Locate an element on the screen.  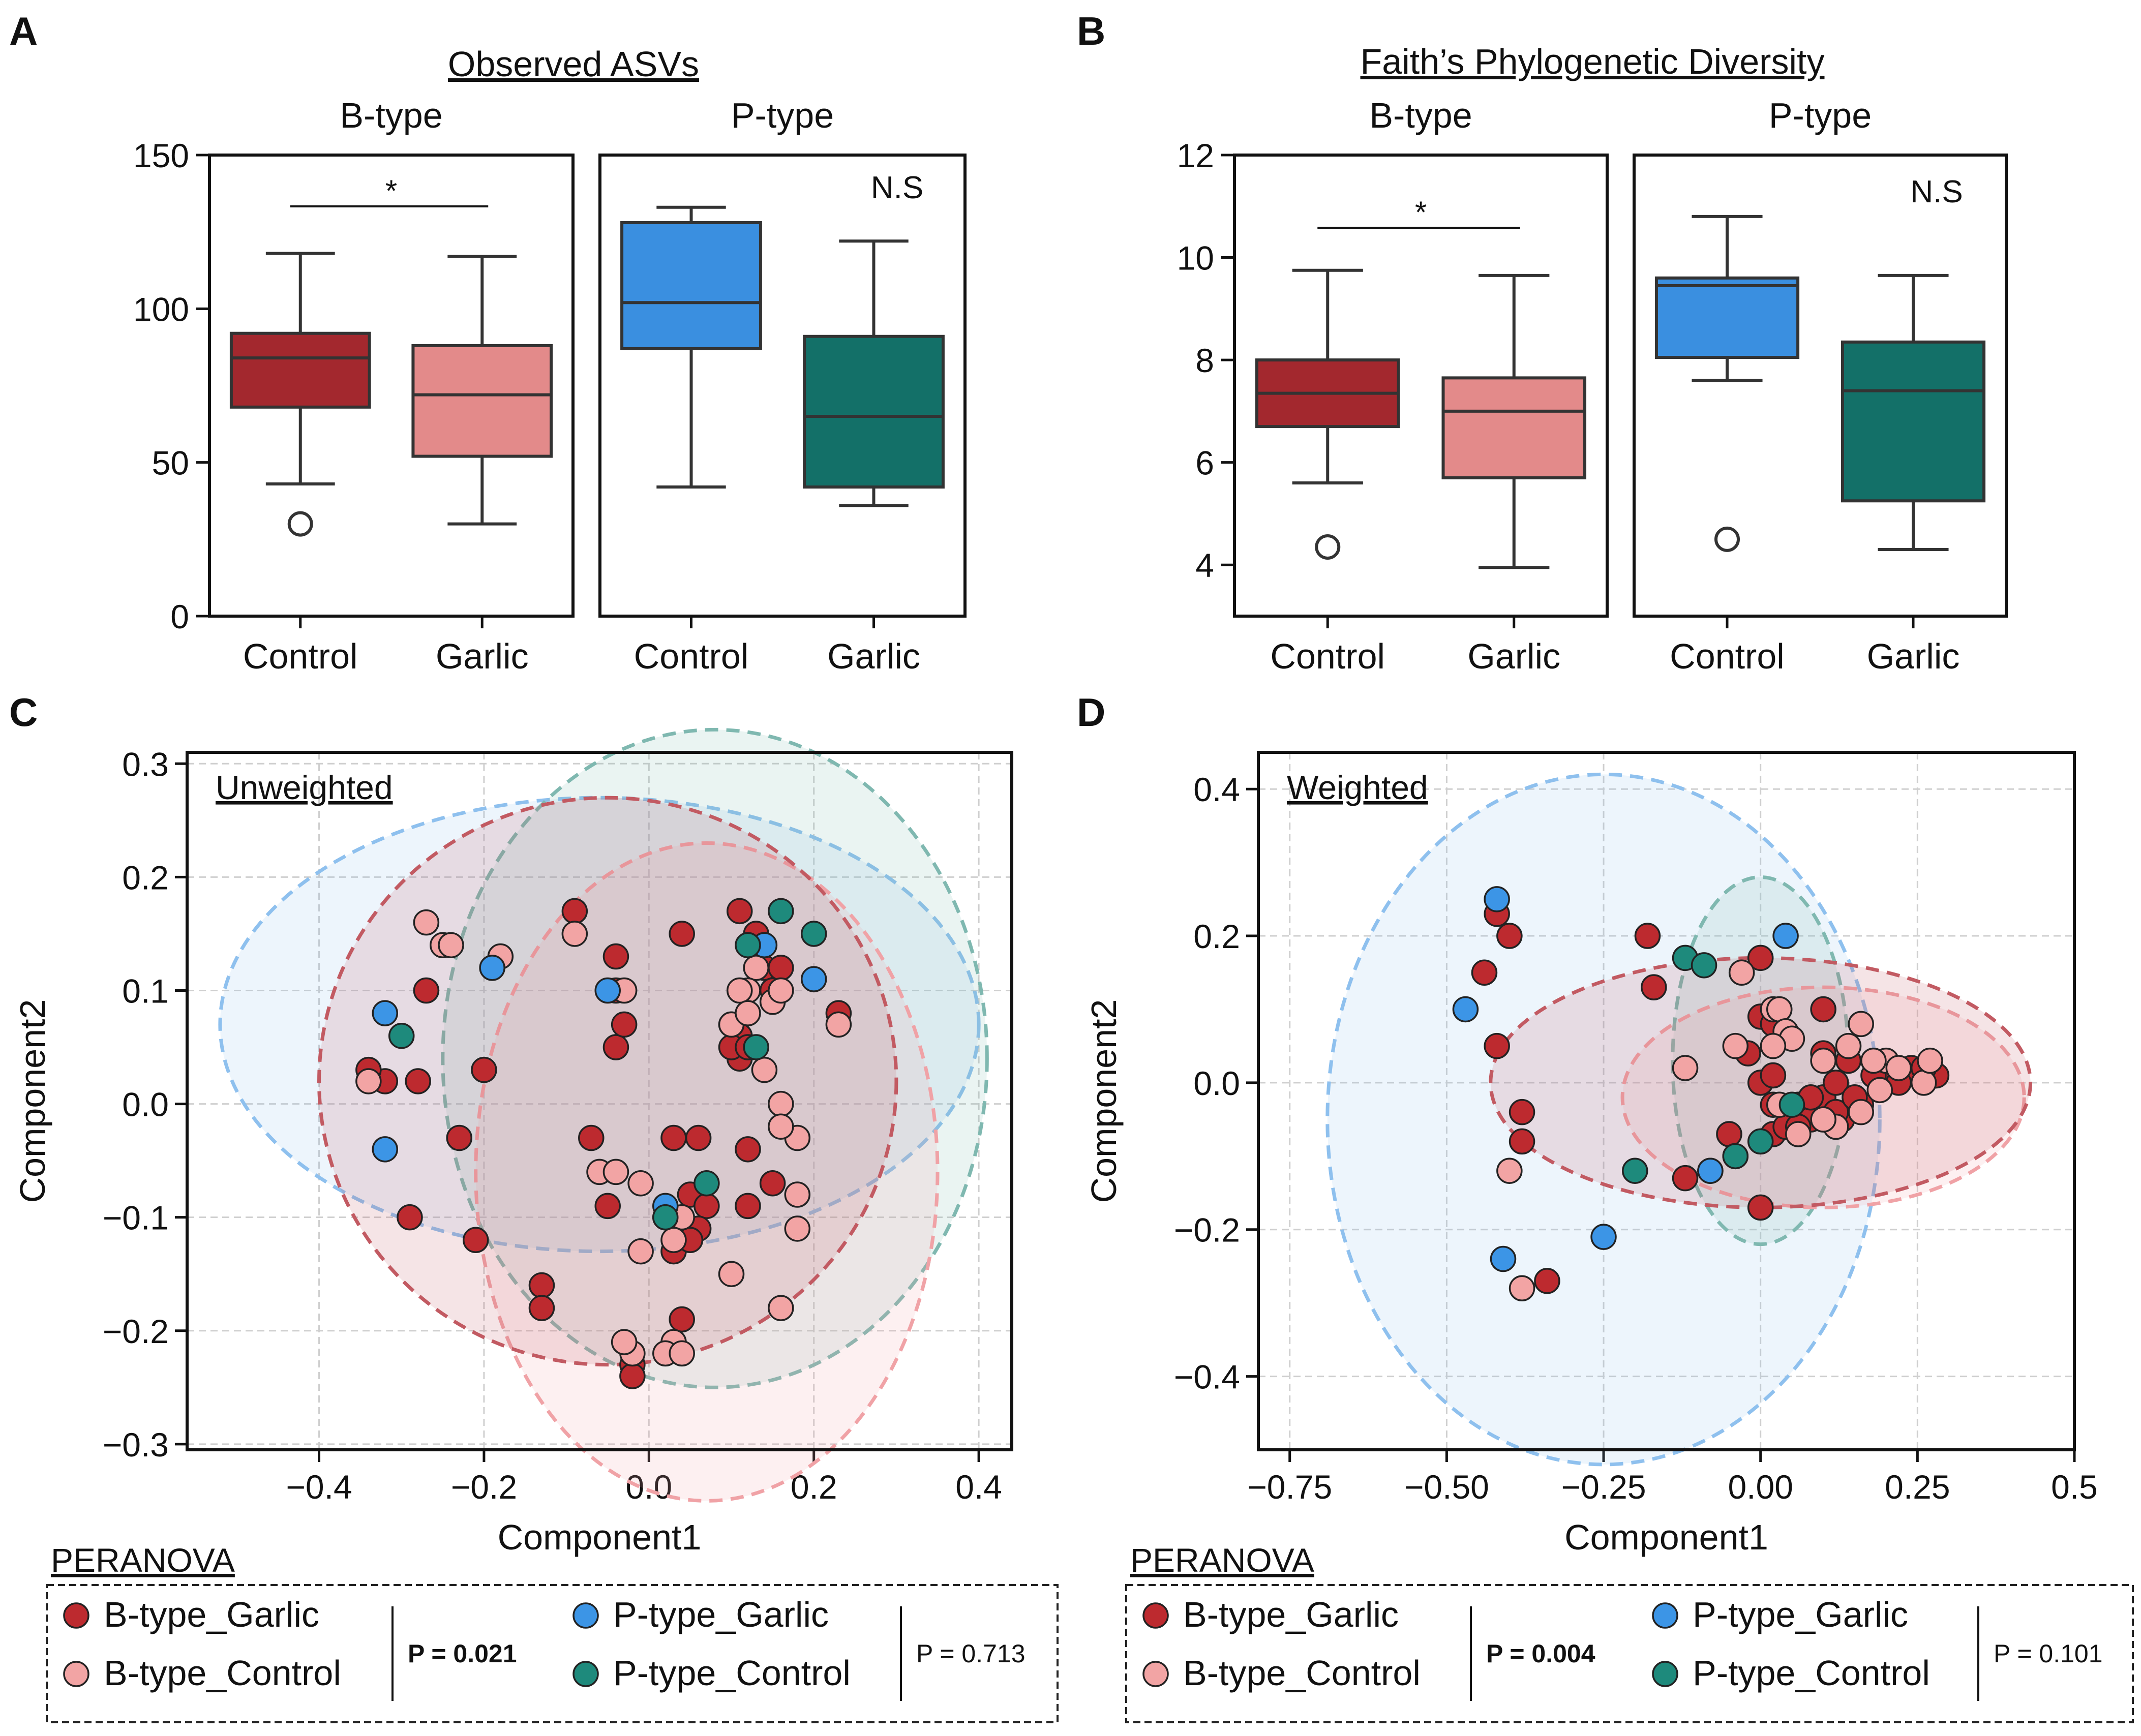
panelD-legend-box is located at coordinates (1630, 1653).